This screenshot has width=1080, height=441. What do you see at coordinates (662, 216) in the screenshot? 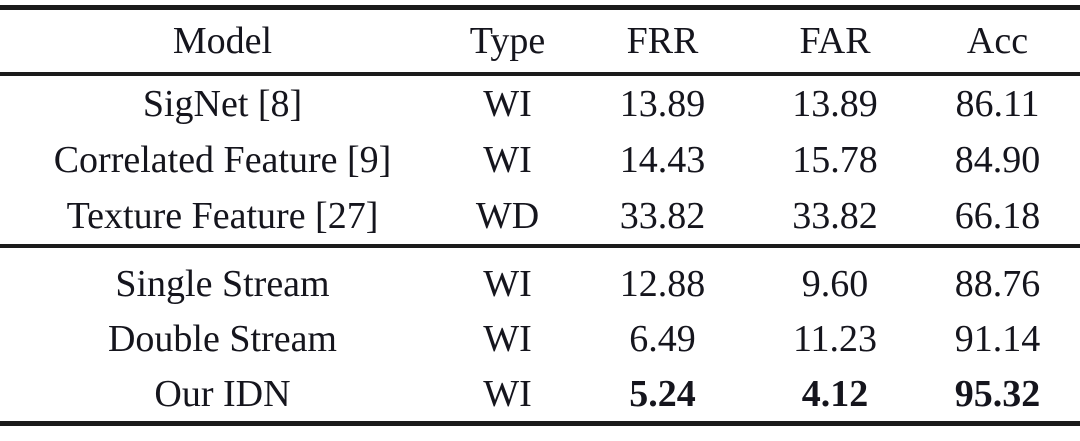
I see `frr-cell: 33.82` at bounding box center [662, 216].